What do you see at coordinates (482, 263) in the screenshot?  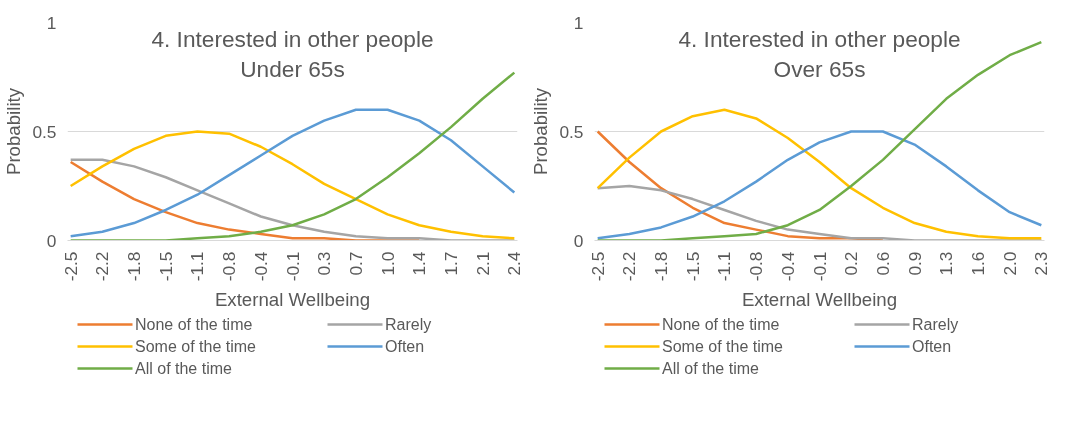 I see `x-tick-label: 2.1` at bounding box center [482, 263].